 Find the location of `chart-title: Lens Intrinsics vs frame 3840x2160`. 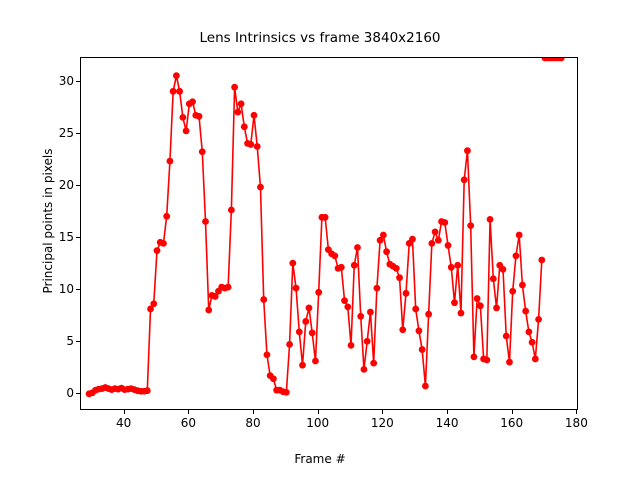

chart-title: Lens Intrinsics vs frame 3840x2160 is located at coordinates (320, 38).